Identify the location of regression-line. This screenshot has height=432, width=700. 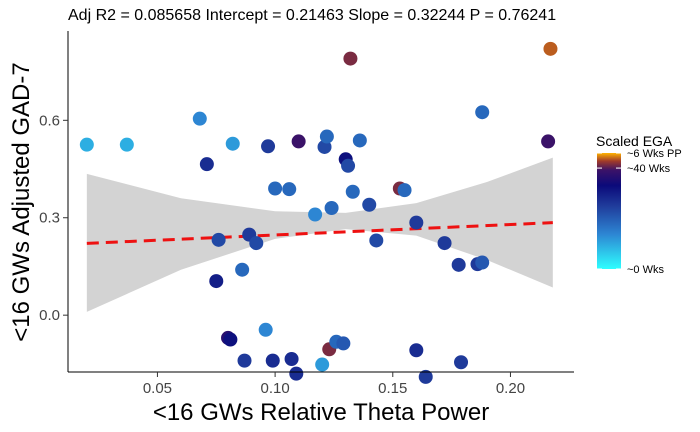
(319, 233).